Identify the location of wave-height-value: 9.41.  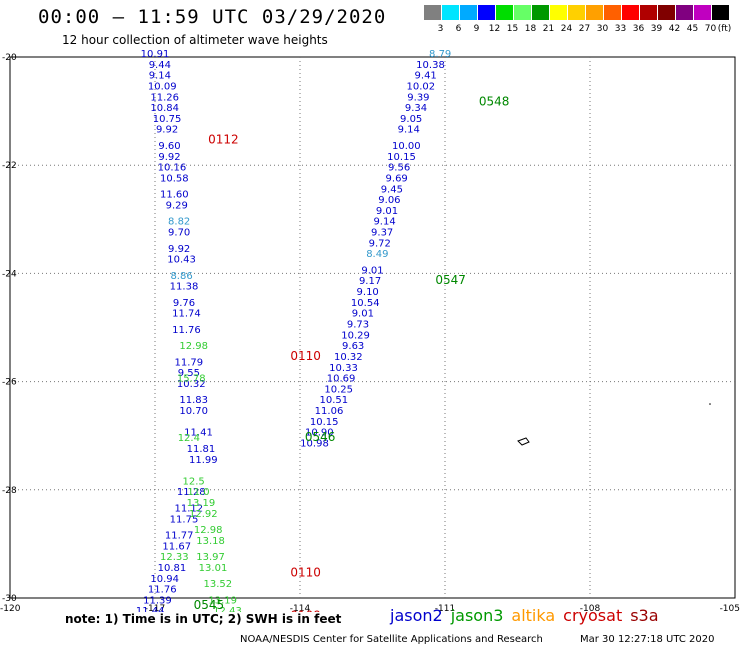
(426, 76).